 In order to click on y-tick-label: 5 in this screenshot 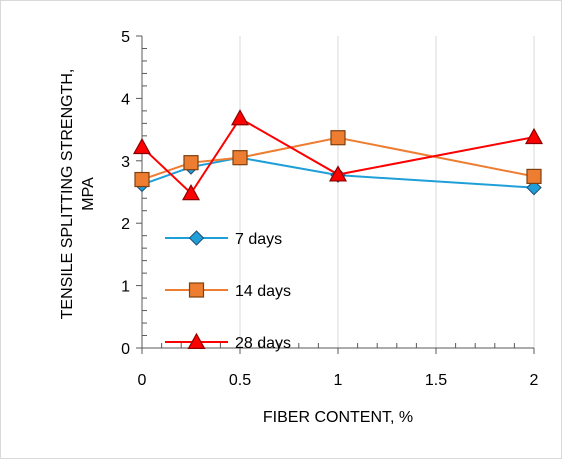, I will do `click(125, 37)`.